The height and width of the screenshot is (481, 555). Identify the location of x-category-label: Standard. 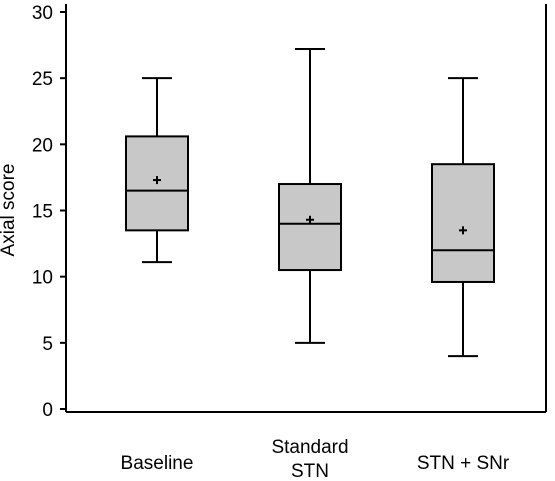
(309, 447).